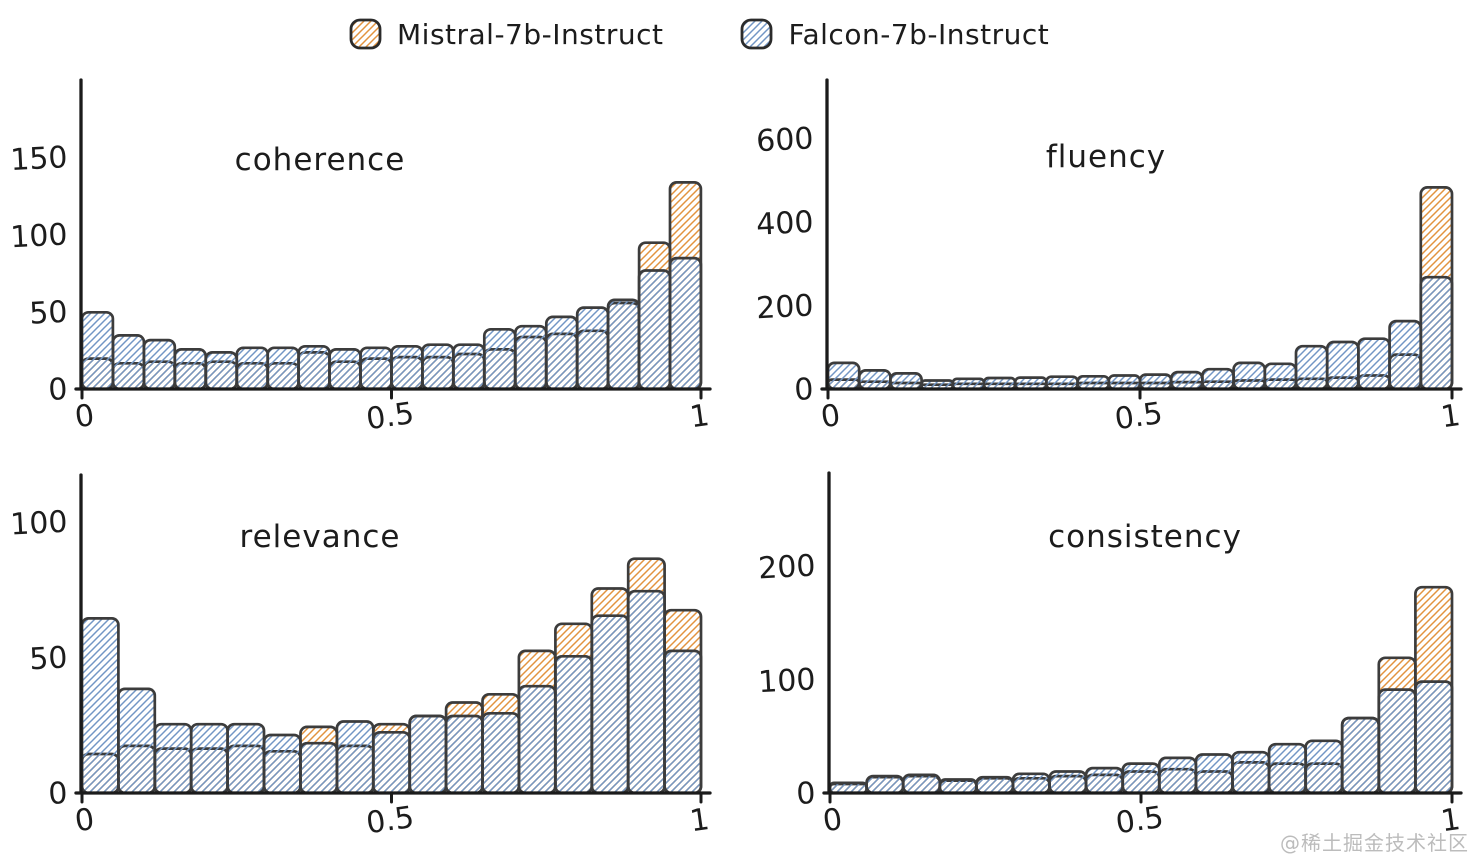  I want to click on watermark: @稀土掘金技术社区, so click(1374, 843).